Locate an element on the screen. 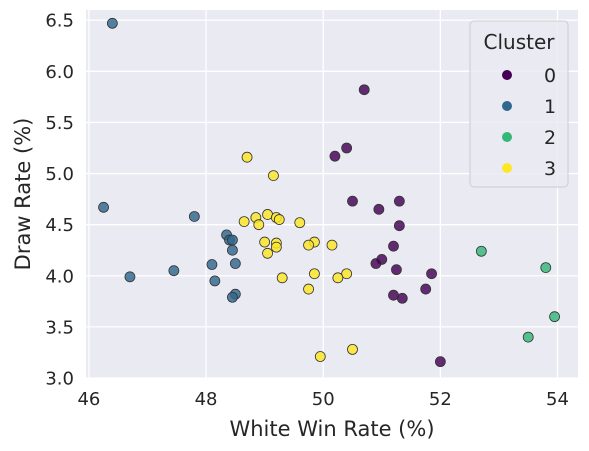  x-tick-label: 52 is located at coordinates (440, 399).